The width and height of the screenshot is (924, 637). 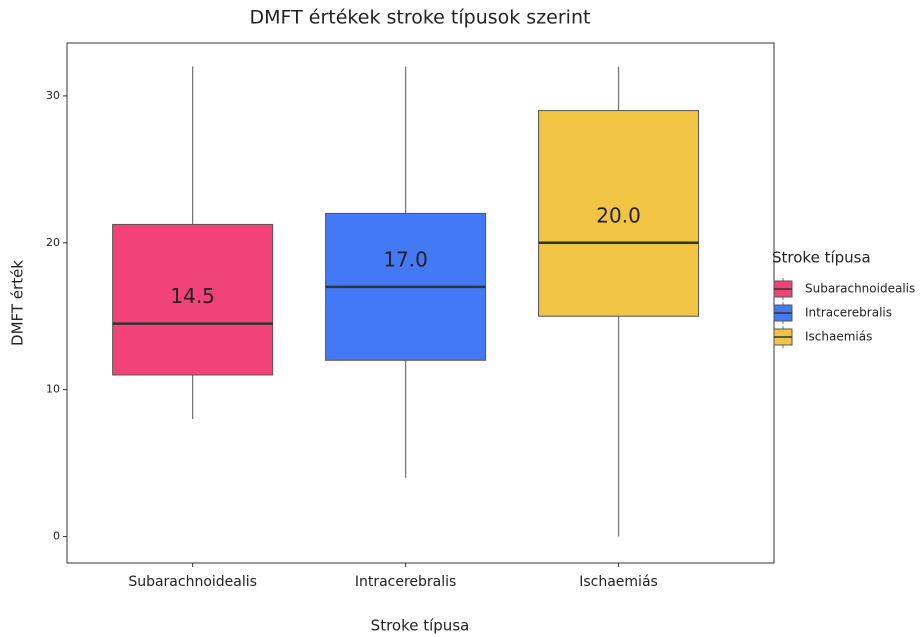 What do you see at coordinates (53, 95) in the screenshot?
I see `y-tick-label: 30` at bounding box center [53, 95].